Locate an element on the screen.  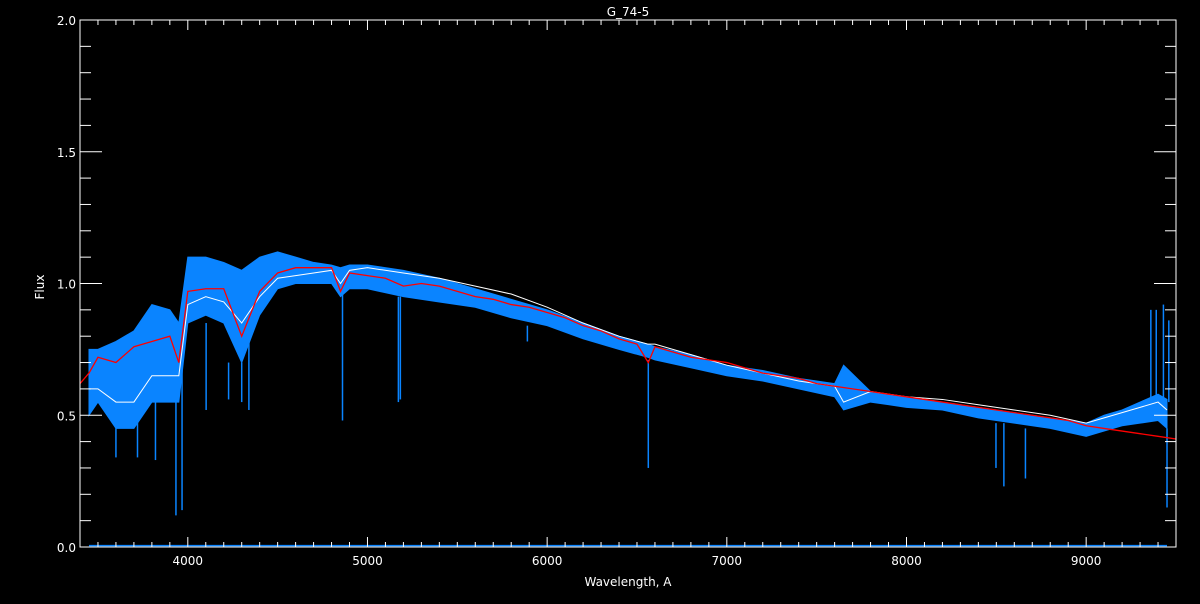
x-tick-label: 6000 is located at coordinates (547, 561).